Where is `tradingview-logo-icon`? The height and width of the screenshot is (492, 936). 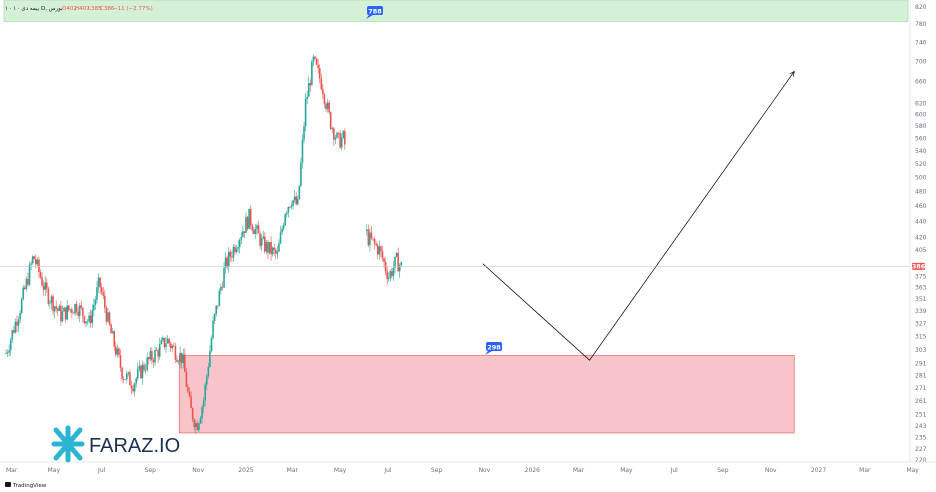
tradingview-logo-icon is located at coordinates (8, 484).